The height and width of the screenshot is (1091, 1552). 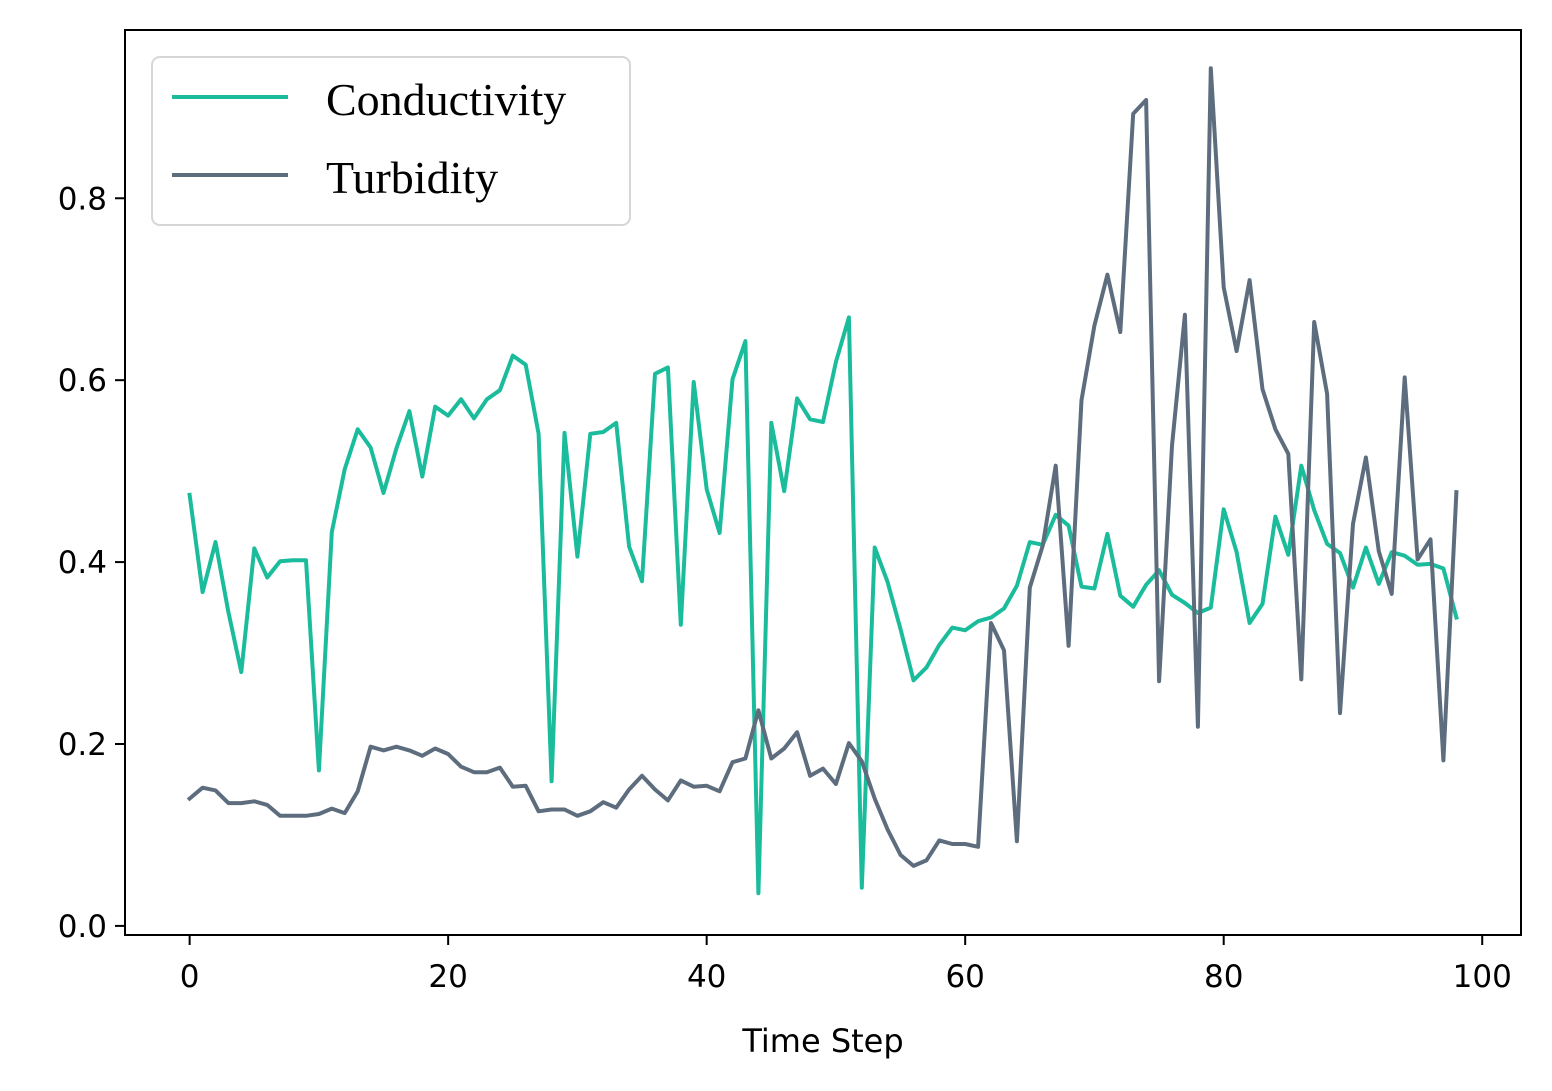 What do you see at coordinates (82, 199) in the screenshot?
I see `y-tick-label: 0.8` at bounding box center [82, 199].